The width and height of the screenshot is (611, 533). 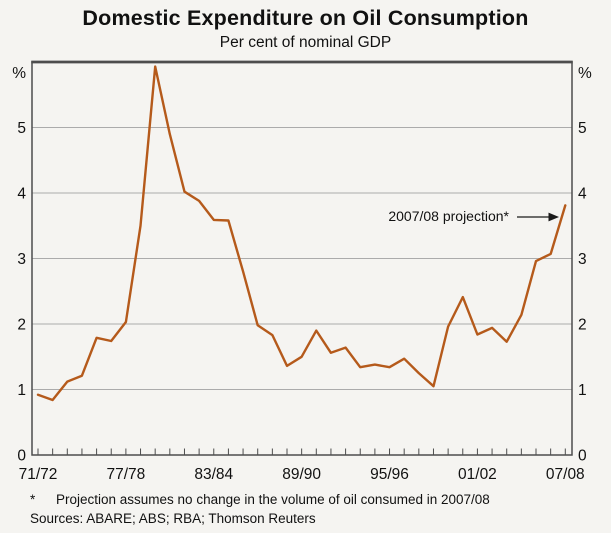 What do you see at coordinates (582, 456) in the screenshot?
I see `y-tick-label-right: 0` at bounding box center [582, 456].